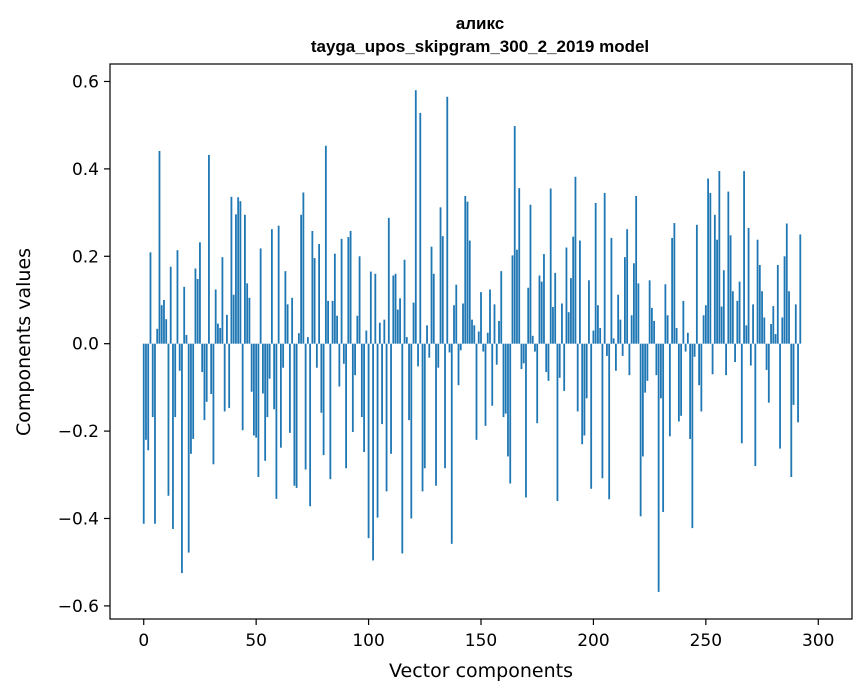 This screenshot has width=867, height=696. Describe the element at coordinates (85, 170) in the screenshot. I see `y-tick-label: 0.4` at that location.